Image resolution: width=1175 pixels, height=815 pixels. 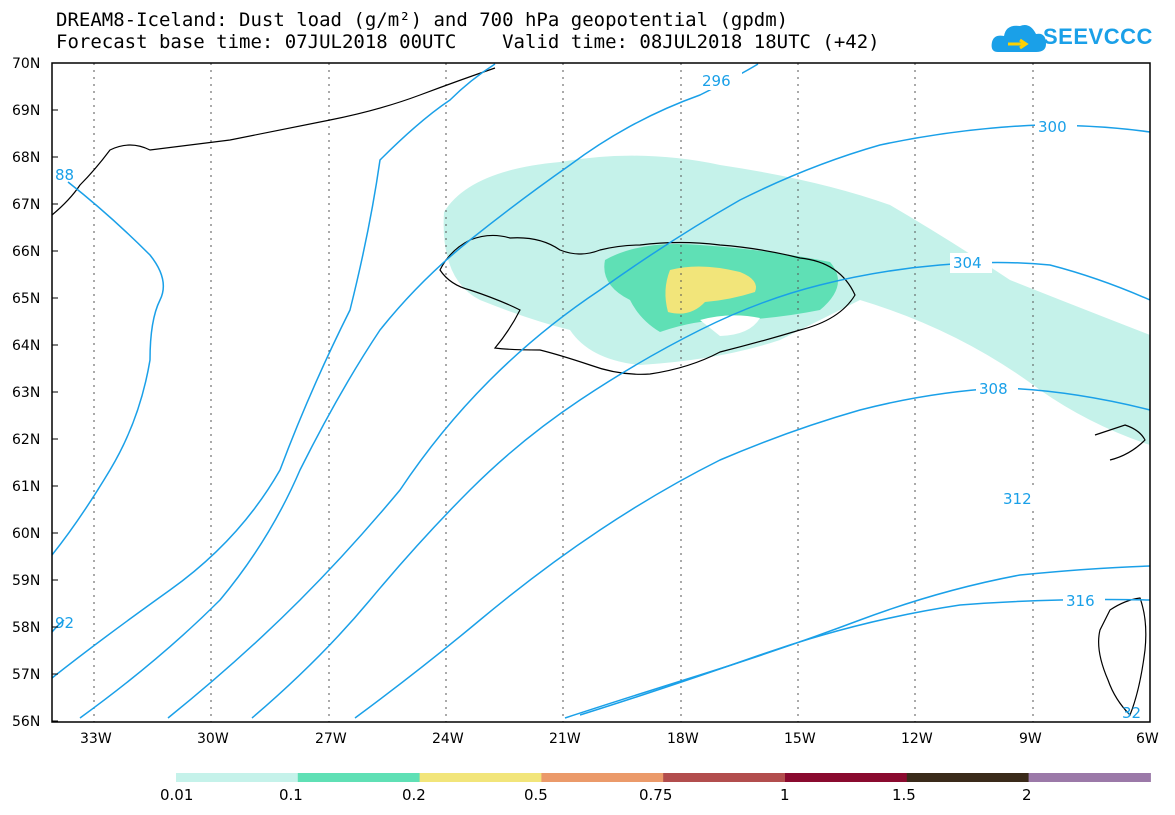 I want to click on legend-label: 0.5, so click(x=536, y=795).